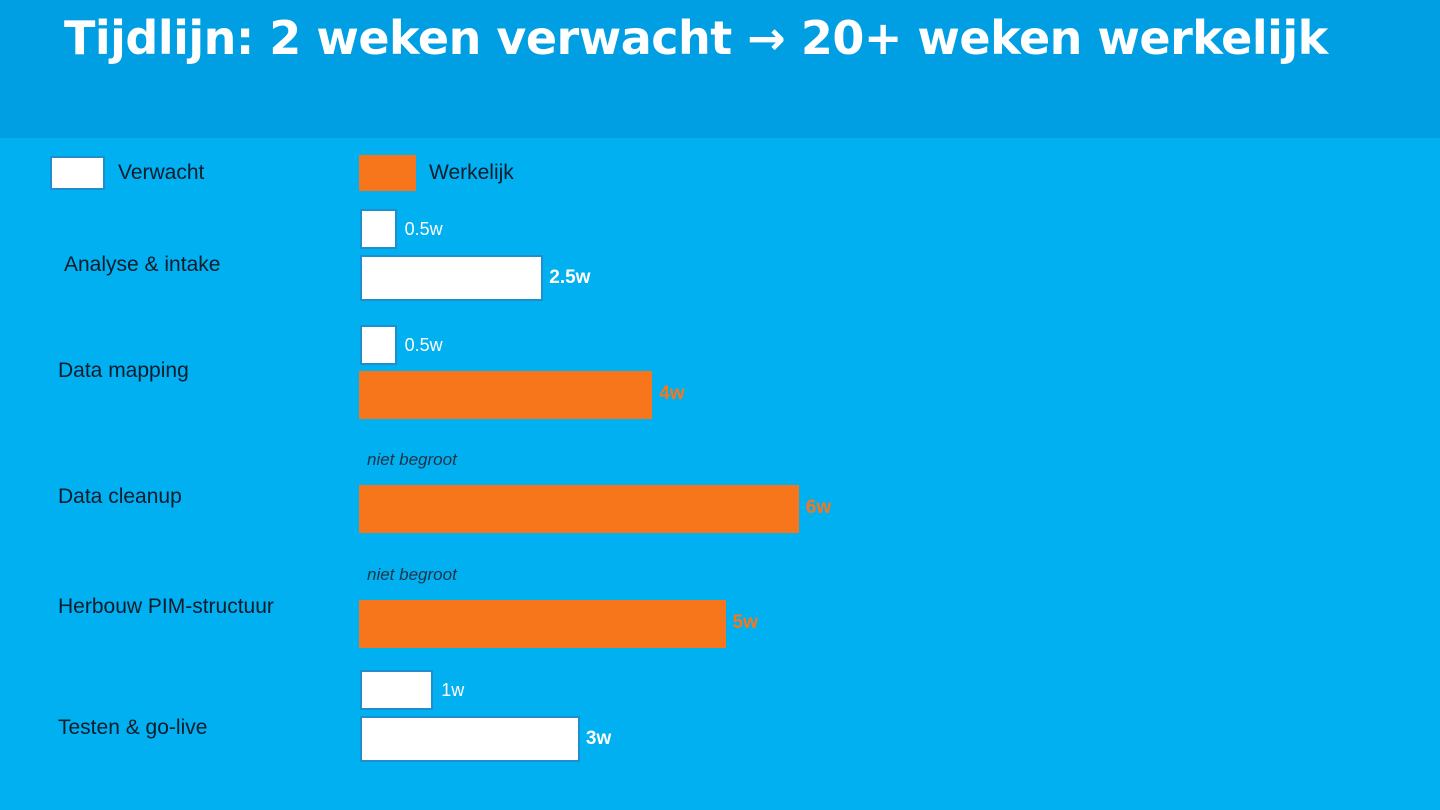 The image size is (1440, 810). Describe the element at coordinates (77, 173) in the screenshot. I see `legend-swatch-expected` at that location.